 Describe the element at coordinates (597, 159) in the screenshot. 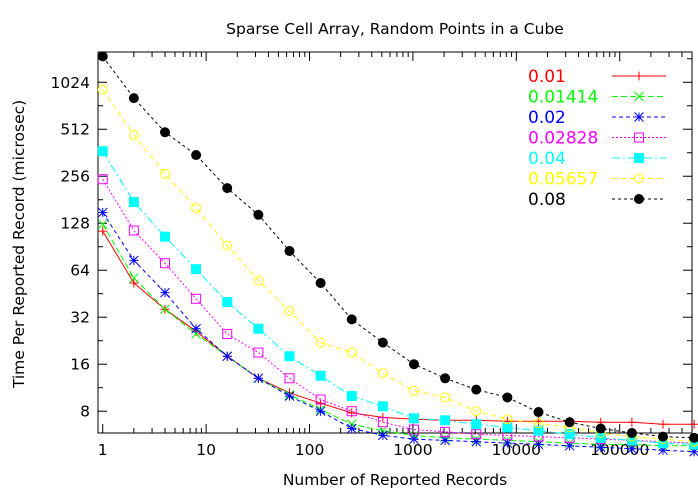

I see `legend-entry: 0.04` at that location.